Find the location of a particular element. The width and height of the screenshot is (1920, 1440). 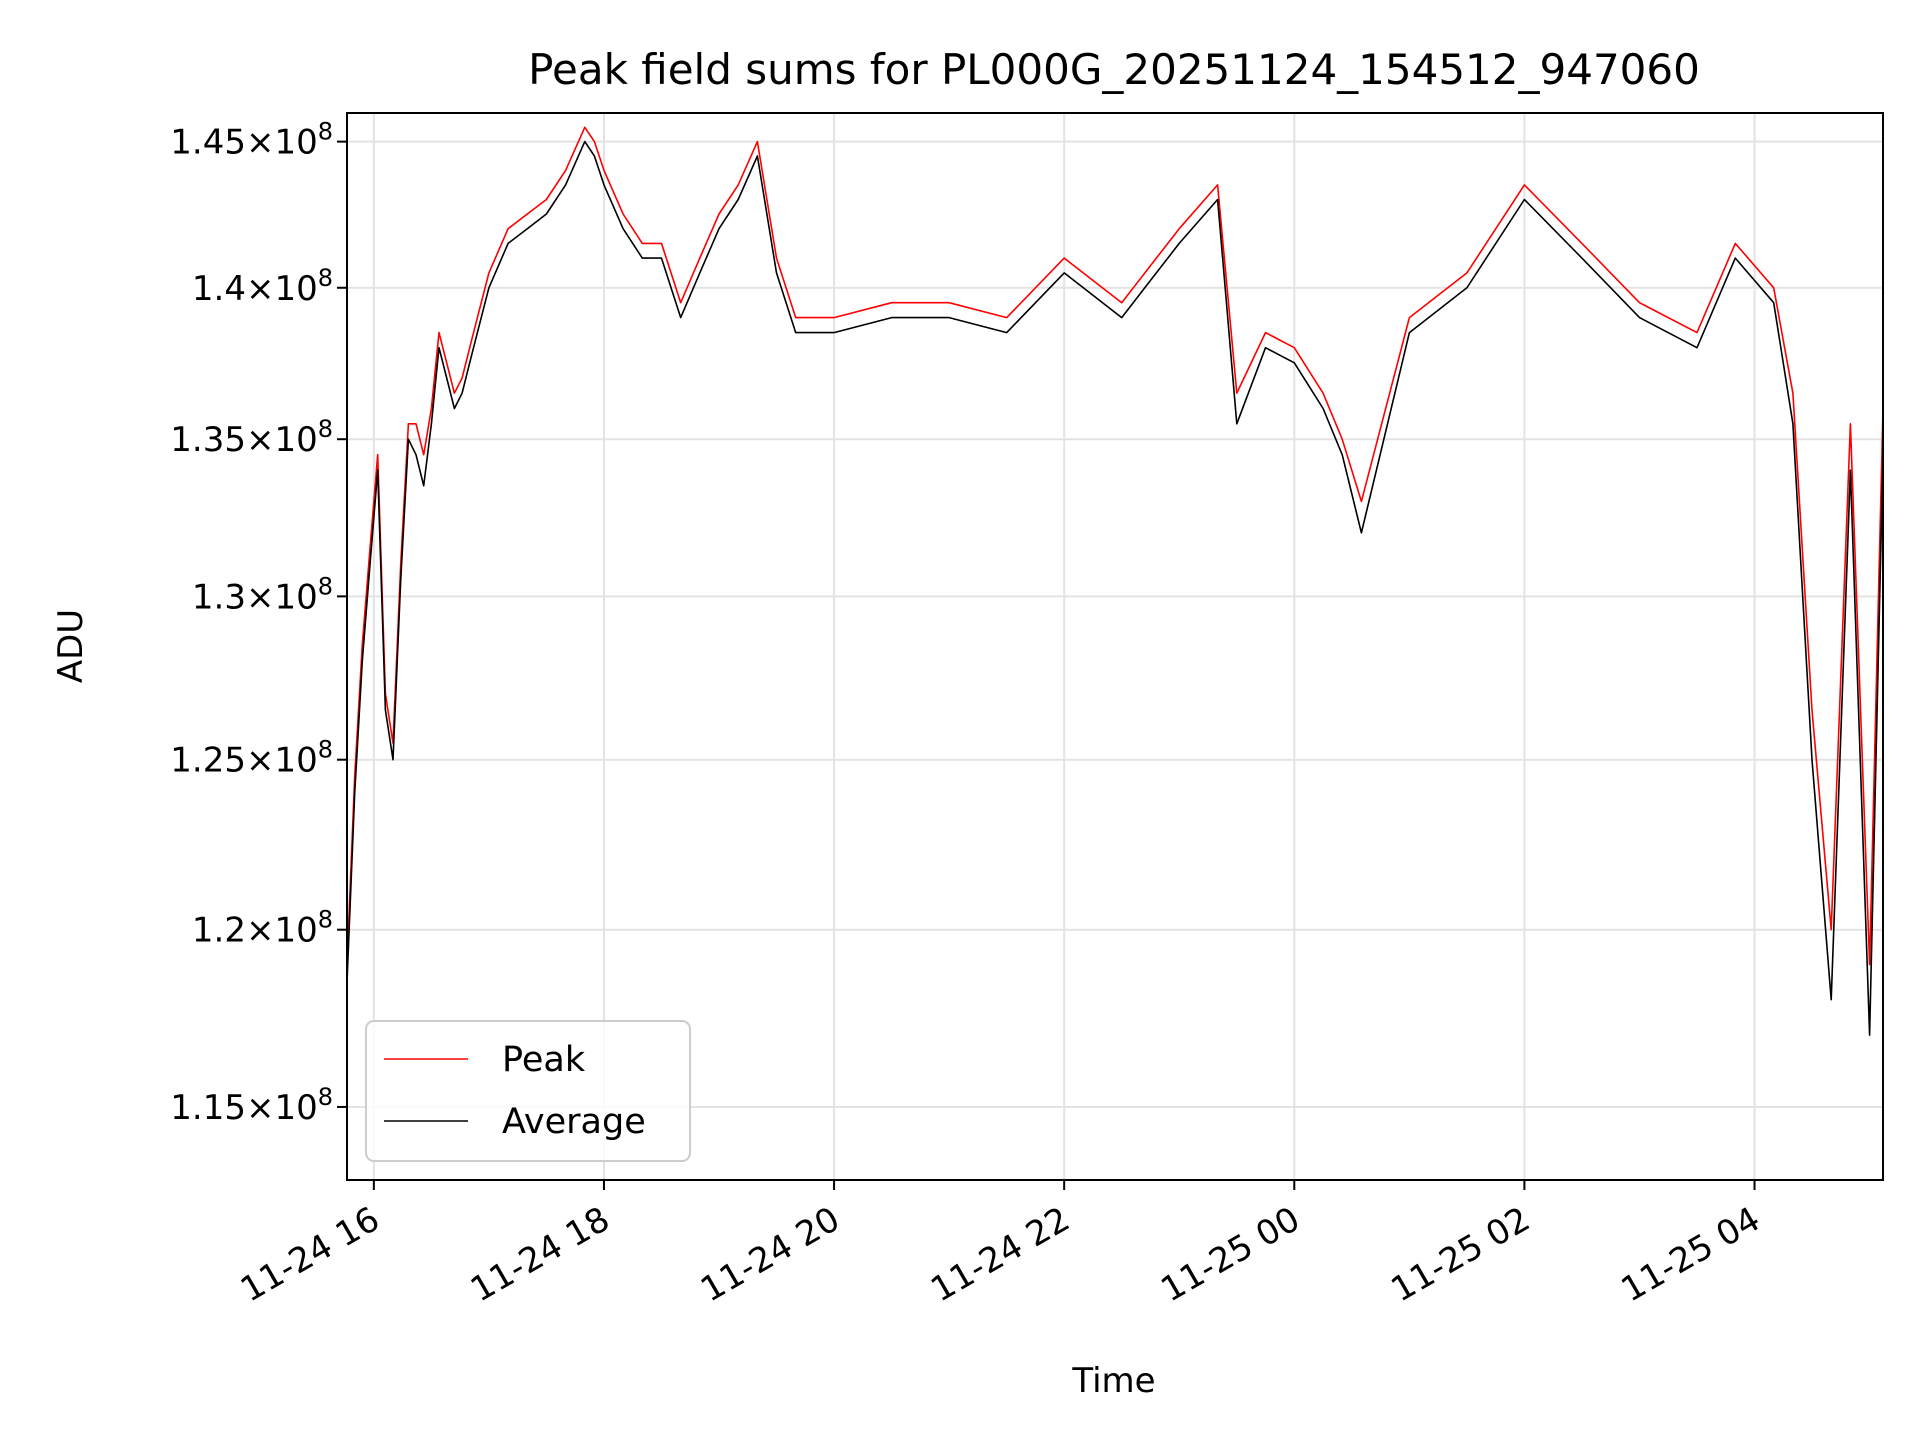

y-tick-label: 1.4×108 is located at coordinates (262, 286).